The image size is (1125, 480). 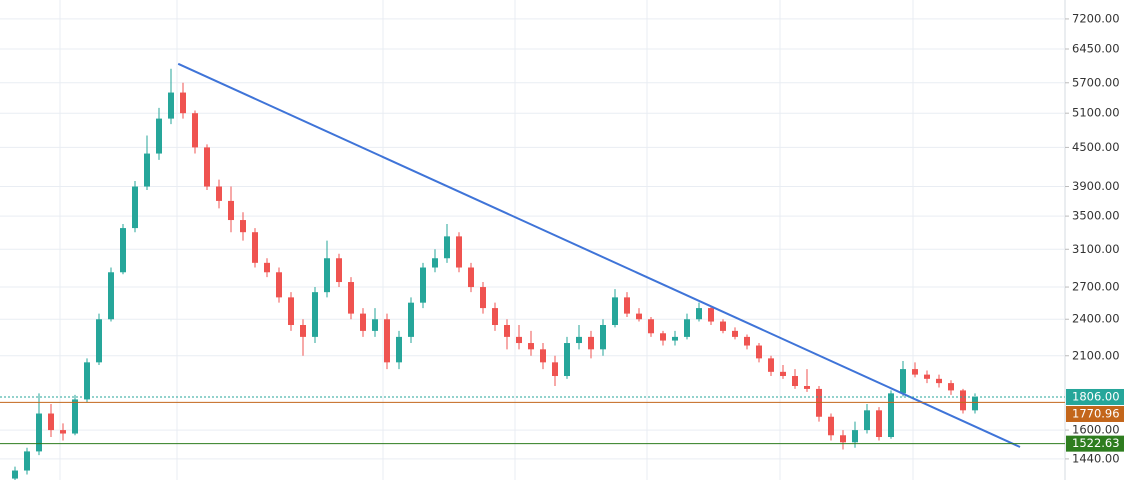 I want to click on y-tick-label: 2700.00, so click(x=1096, y=287).